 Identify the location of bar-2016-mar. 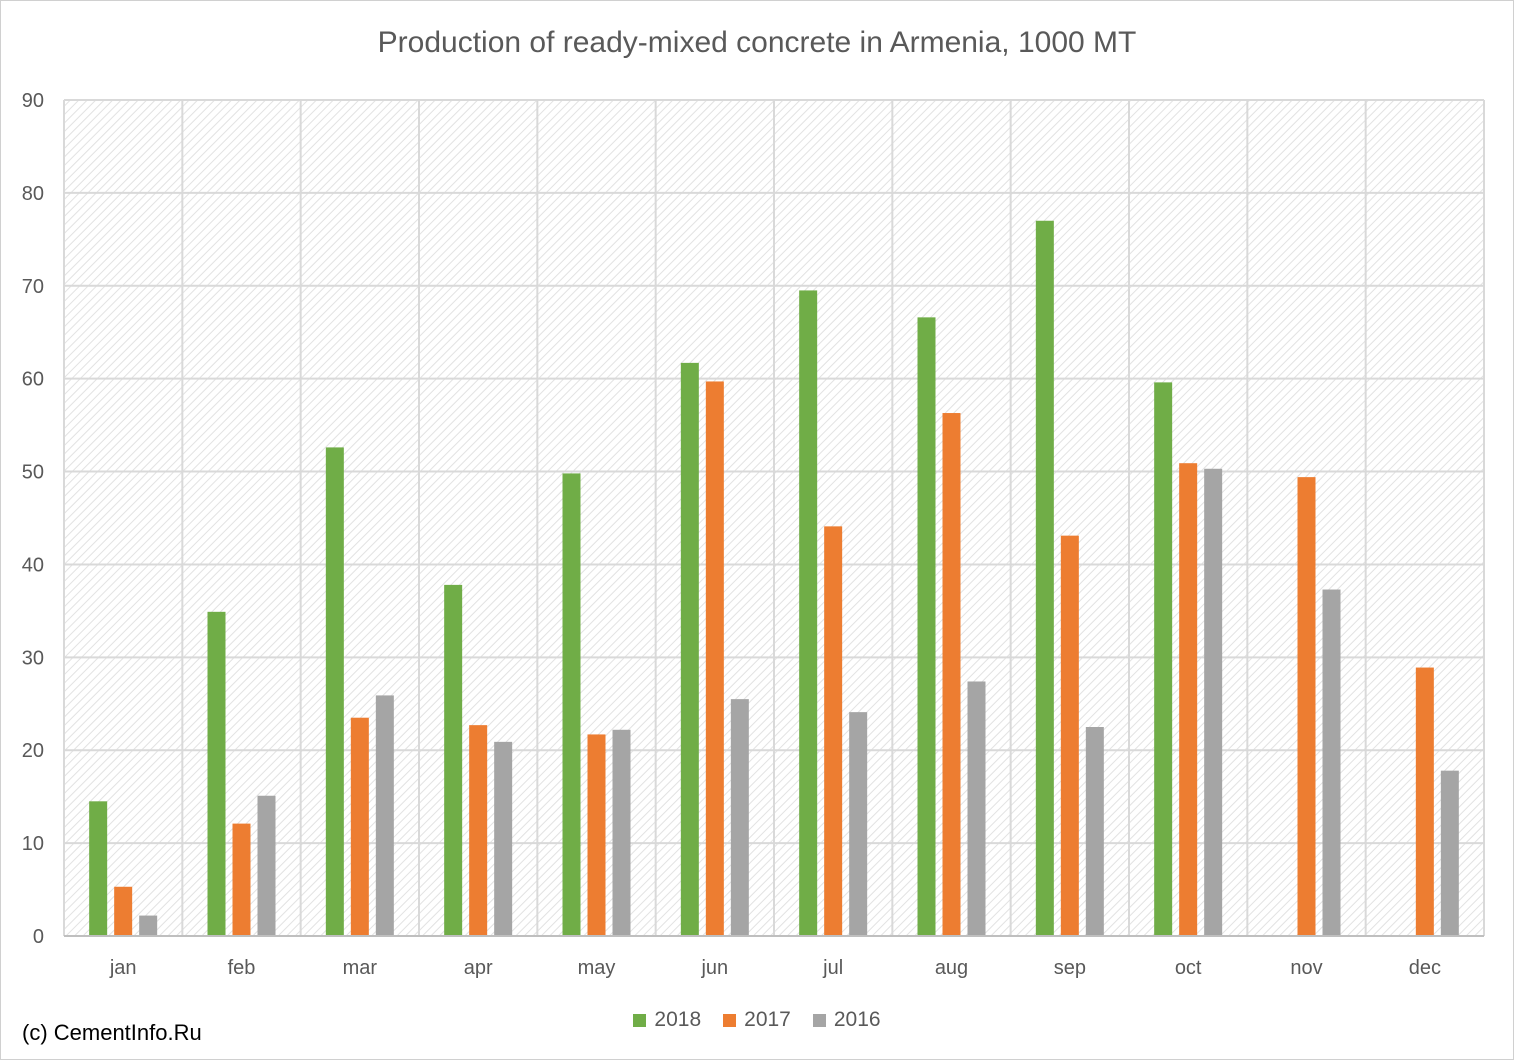
(384, 815).